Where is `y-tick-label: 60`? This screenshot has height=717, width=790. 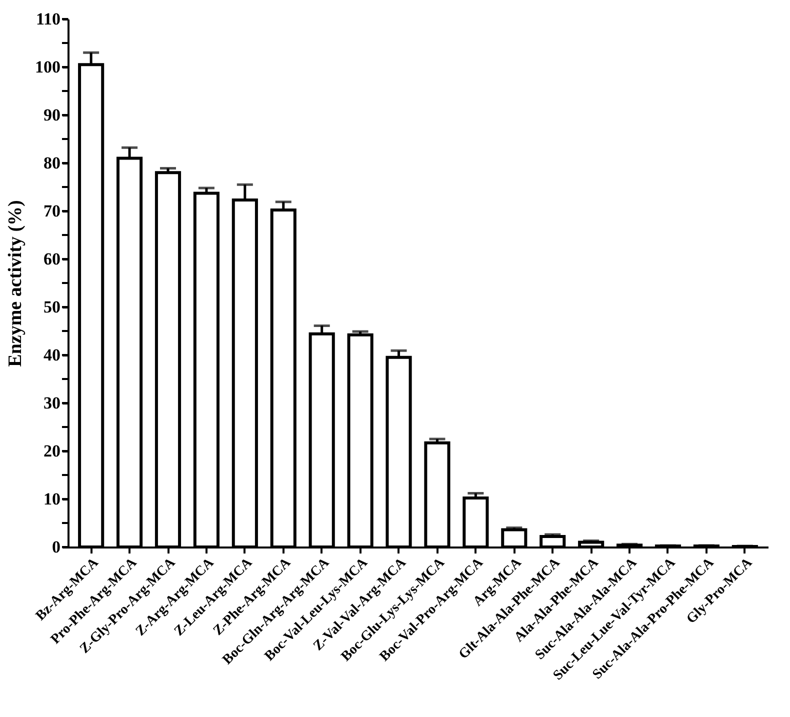 y-tick-label: 60 is located at coordinates (52, 259).